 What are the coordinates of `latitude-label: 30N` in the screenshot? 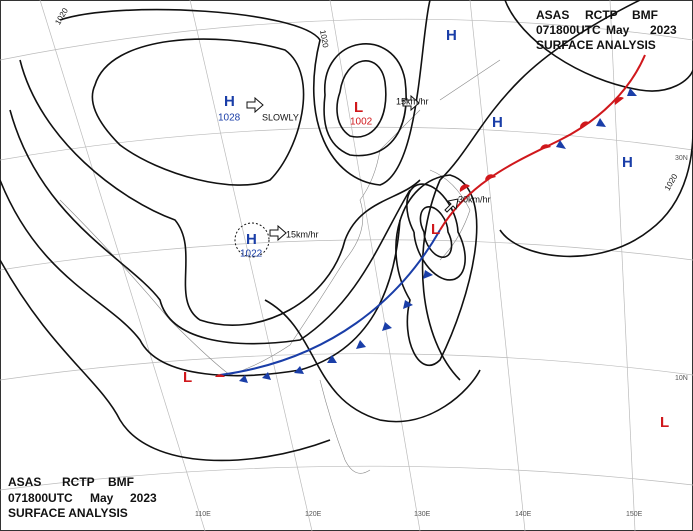 It's located at (681, 158).